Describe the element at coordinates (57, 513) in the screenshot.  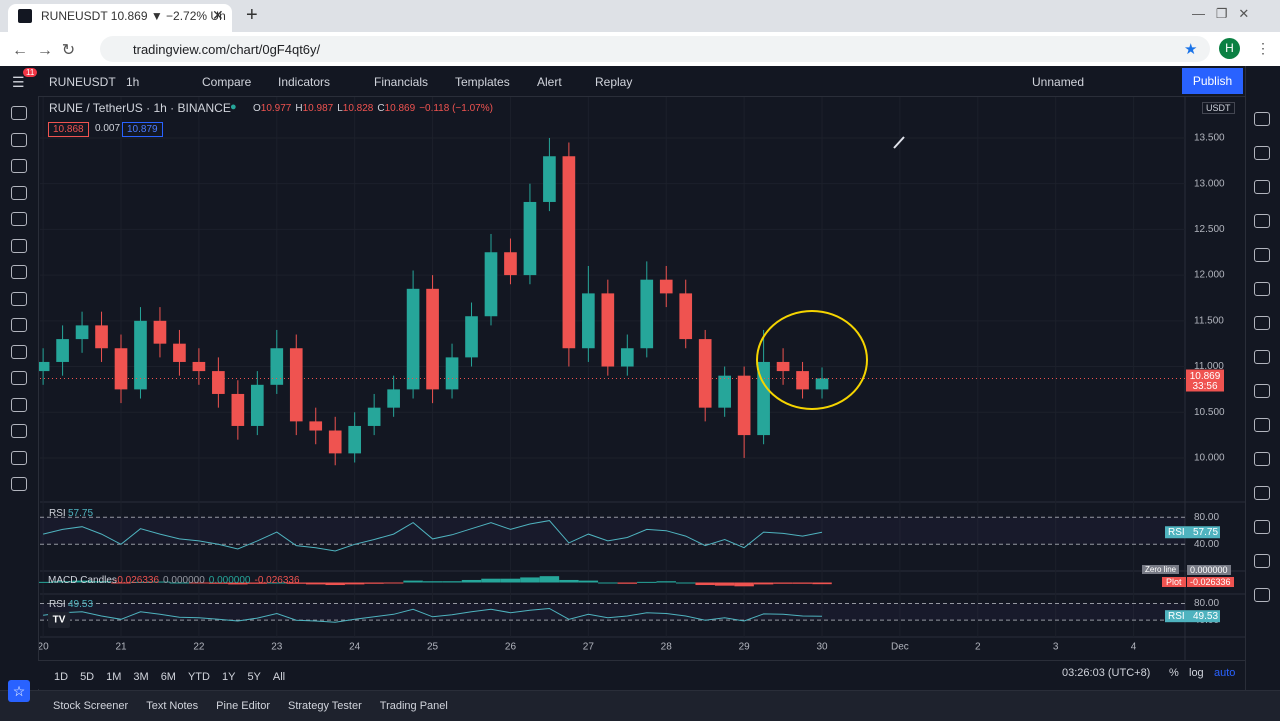
I see `rsi-legend-name: RSI` at that location.